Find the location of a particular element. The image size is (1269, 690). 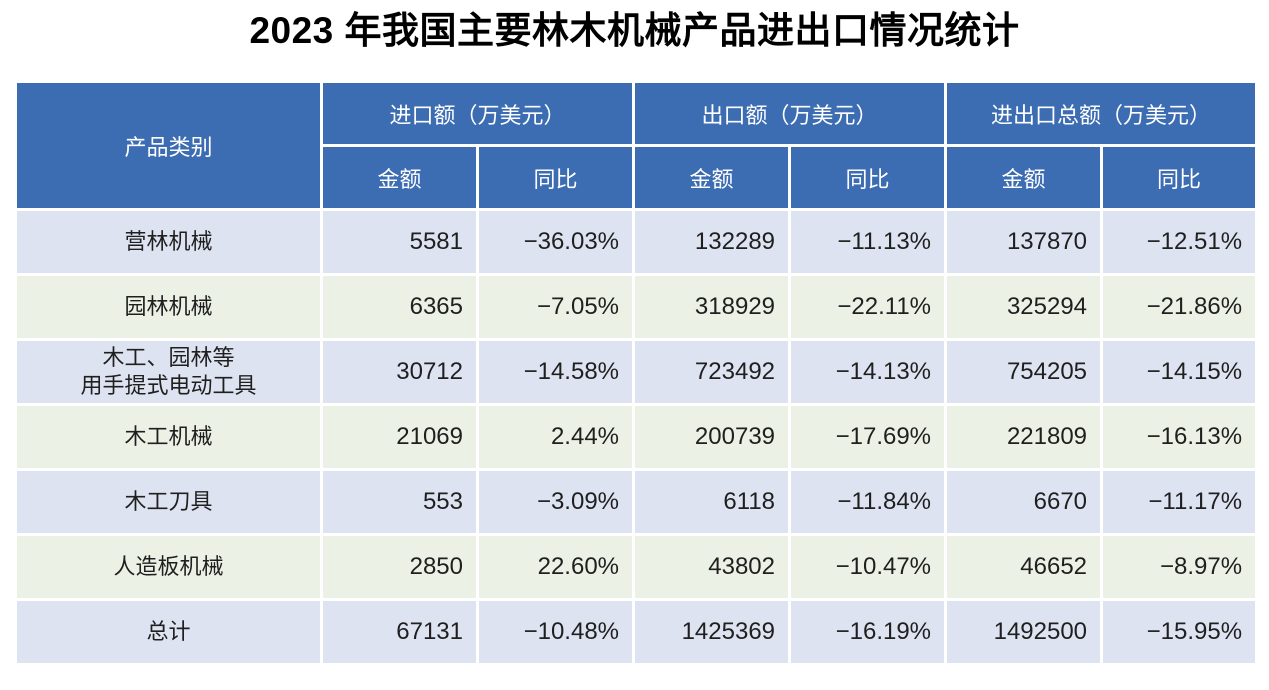

cell-import-yoy: −10.48% is located at coordinates (555, 632).